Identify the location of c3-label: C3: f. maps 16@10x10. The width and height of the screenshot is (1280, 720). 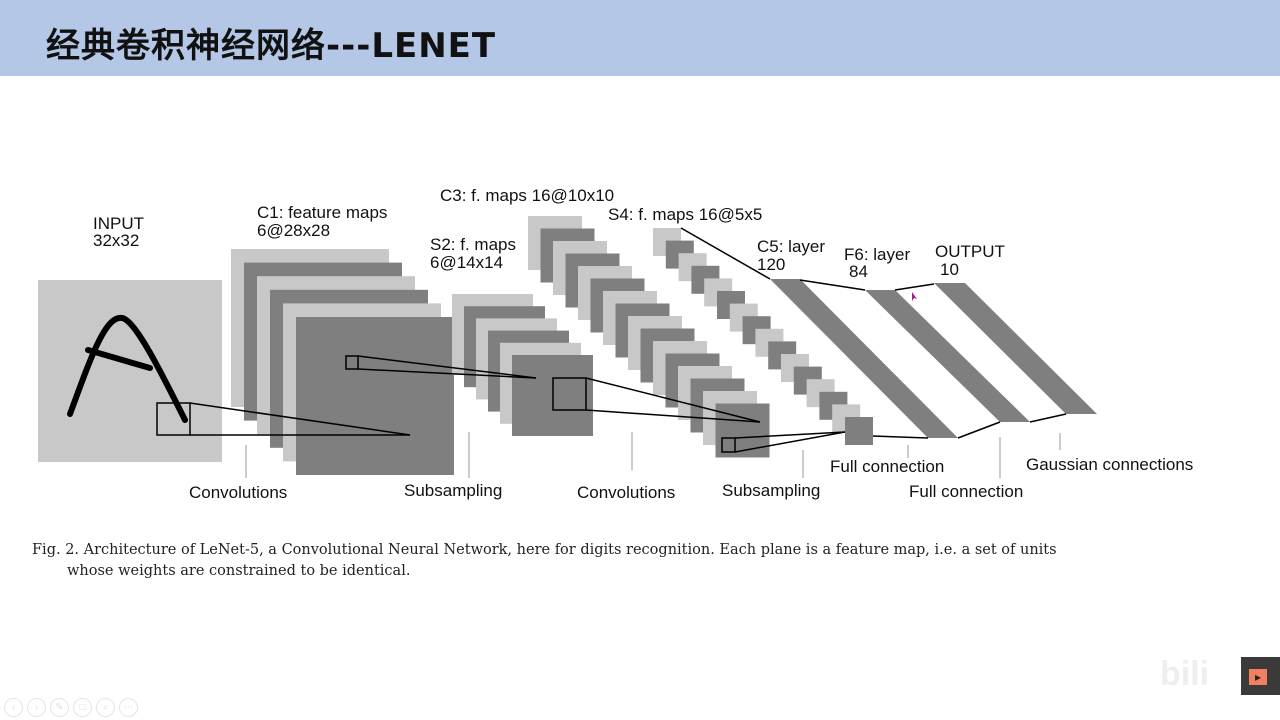
(527, 195).